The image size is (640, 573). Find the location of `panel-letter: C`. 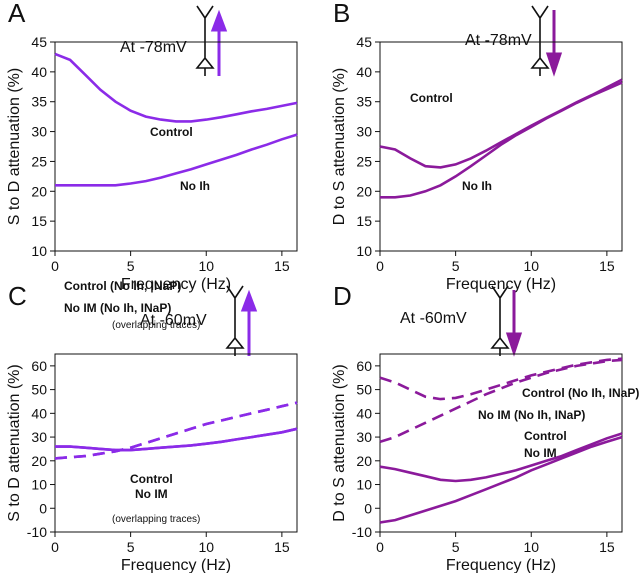

panel-letter: C is located at coordinates (17, 296).